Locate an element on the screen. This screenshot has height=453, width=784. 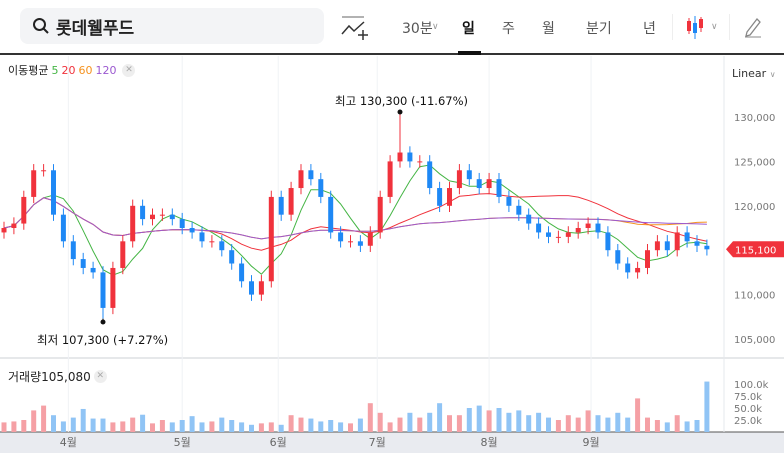
divider is located at coordinates (729, 27).